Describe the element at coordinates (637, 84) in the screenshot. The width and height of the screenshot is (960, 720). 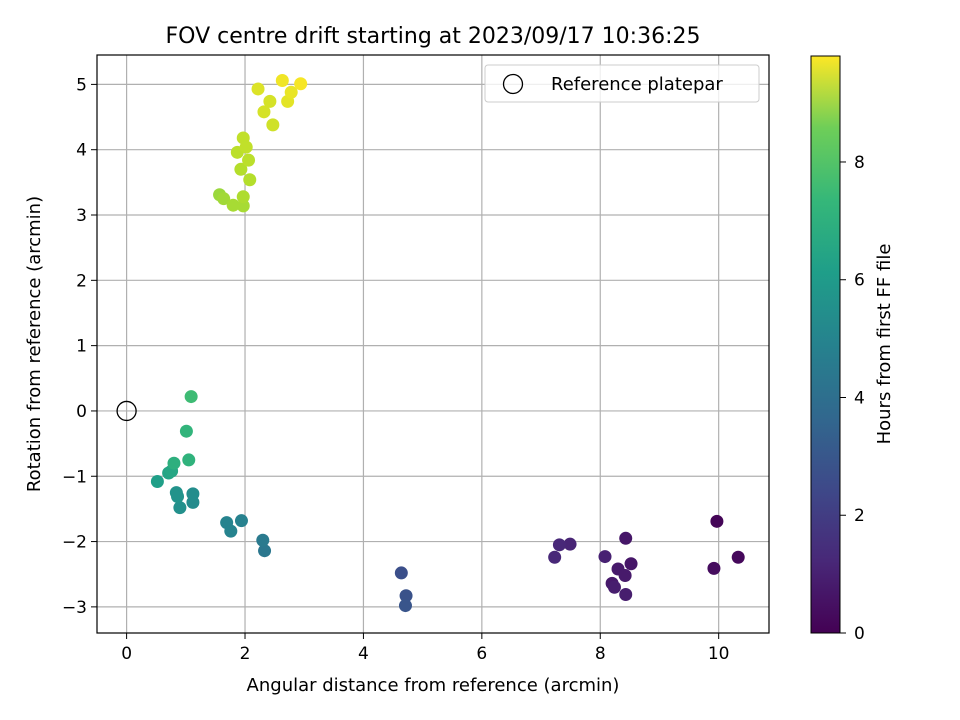
I see `legend-entry-label: Reference platepar` at that location.